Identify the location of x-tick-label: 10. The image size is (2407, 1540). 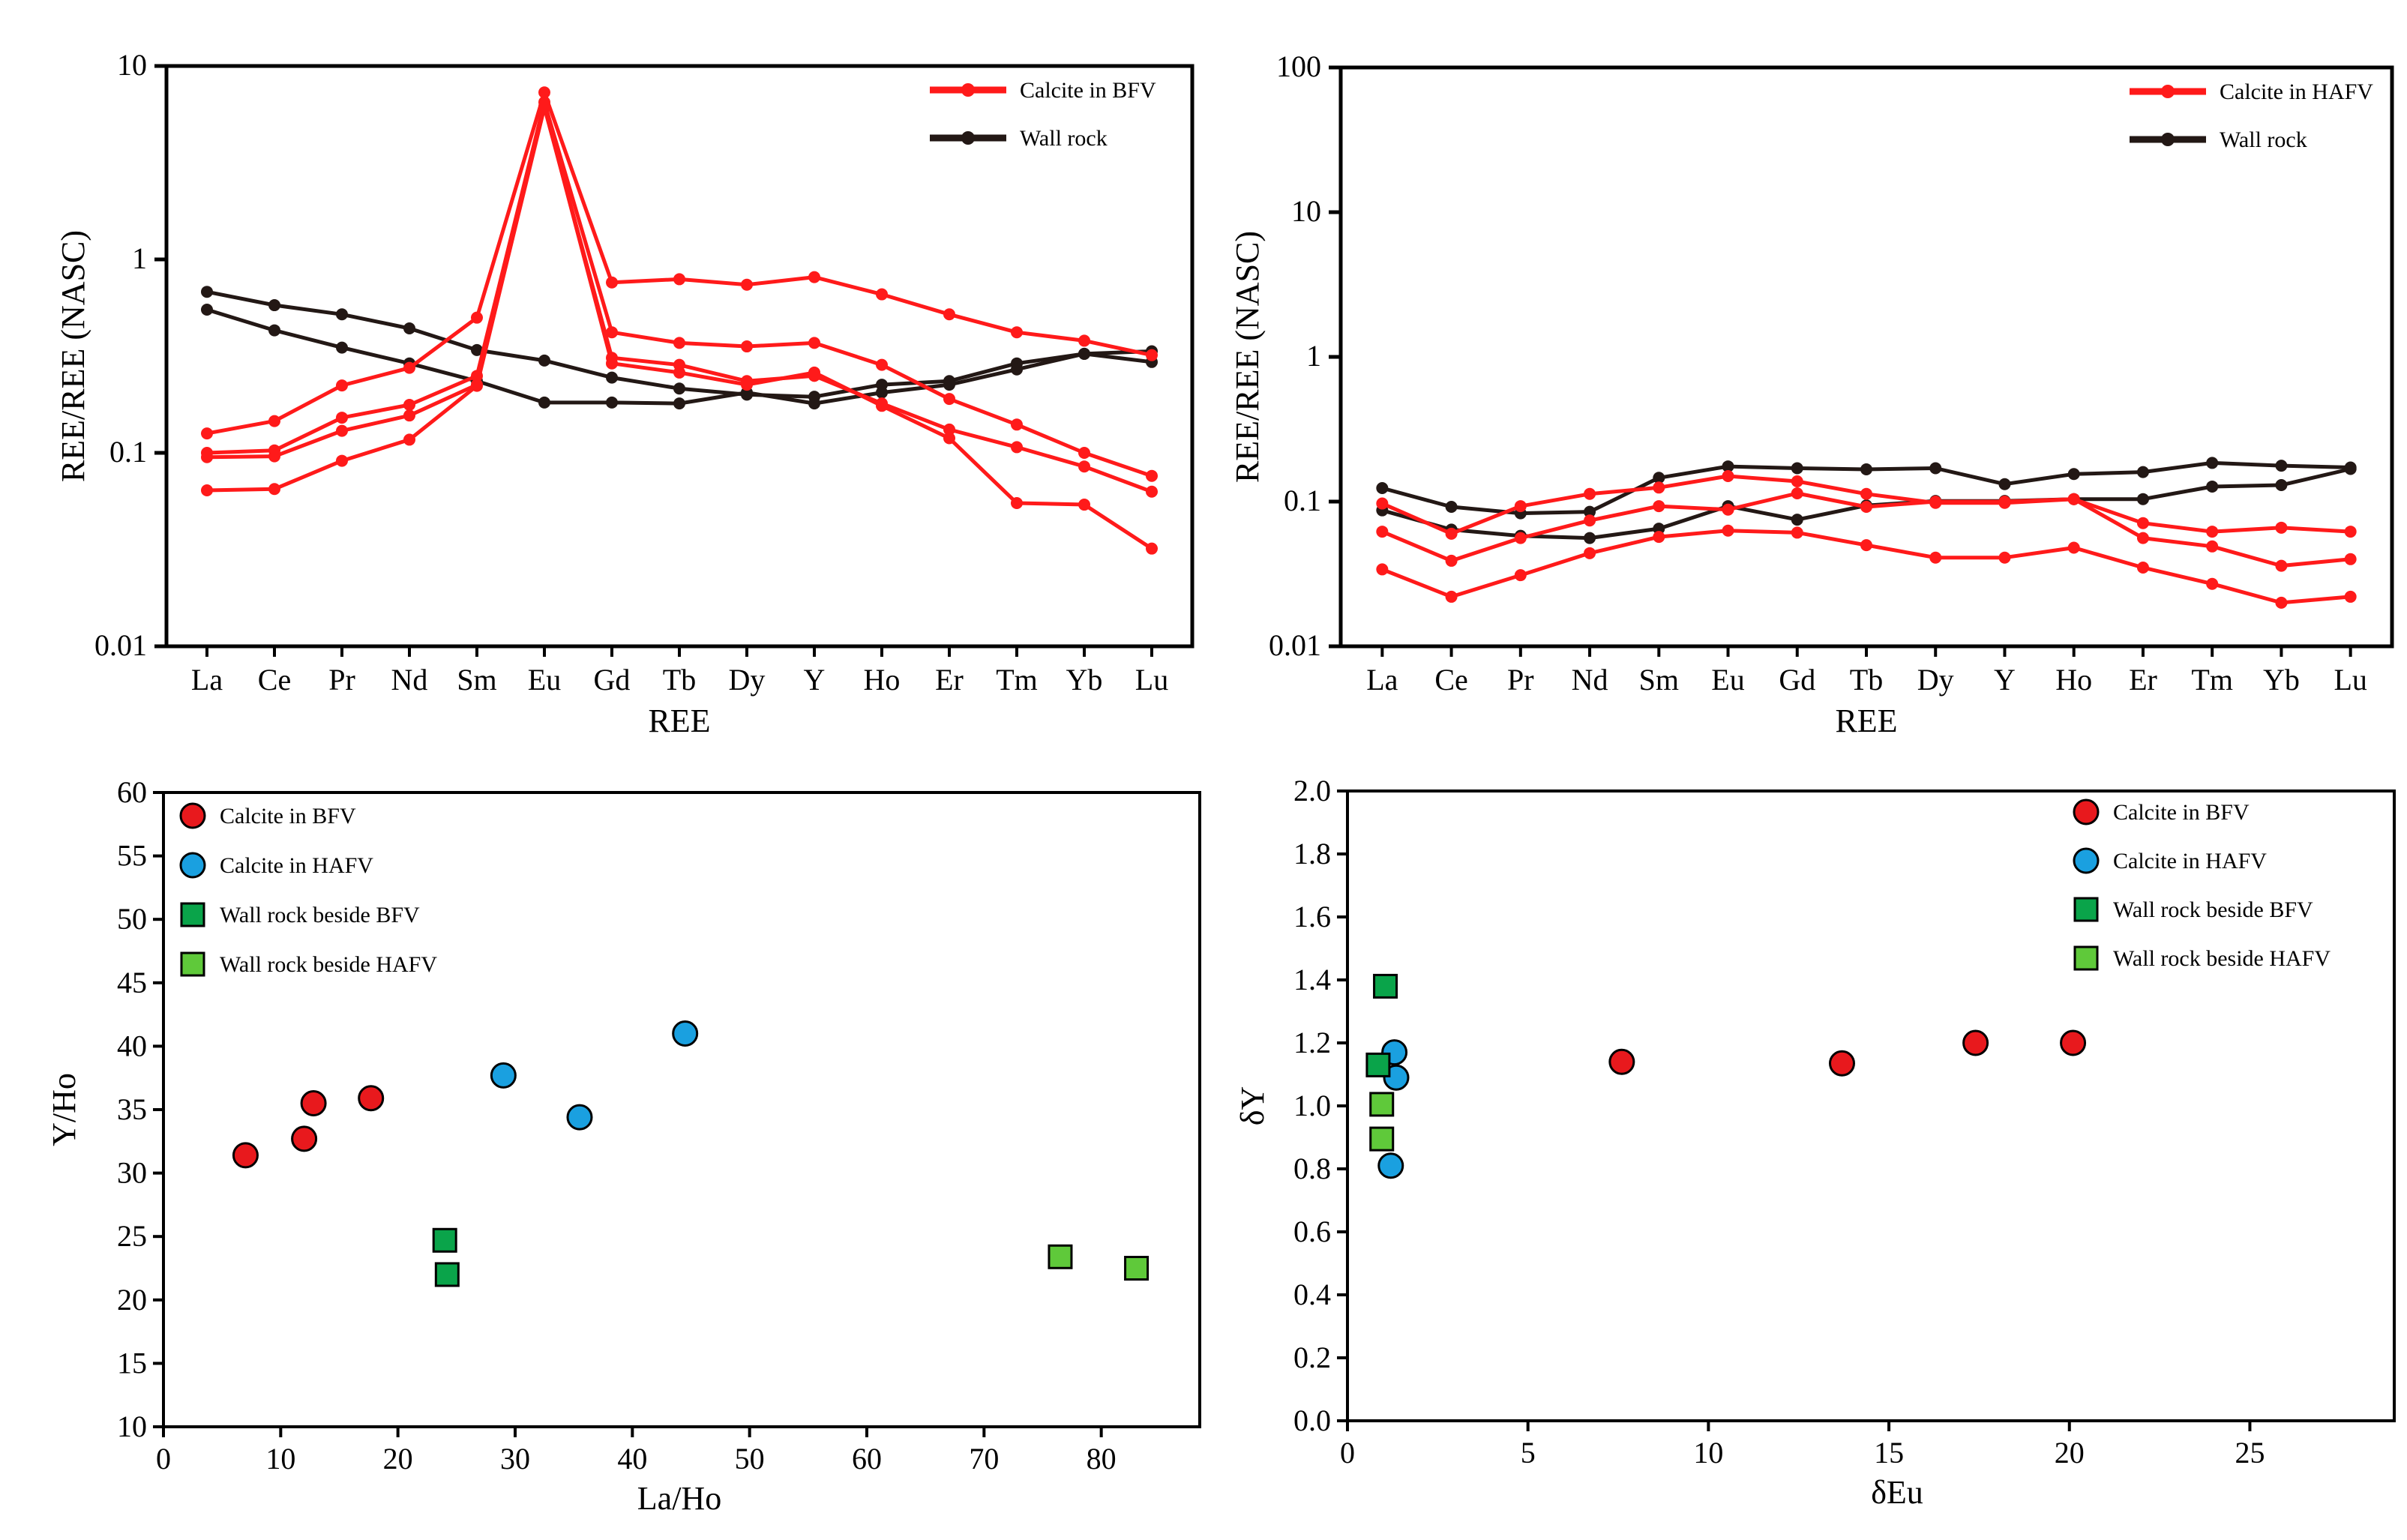
(280, 1459).